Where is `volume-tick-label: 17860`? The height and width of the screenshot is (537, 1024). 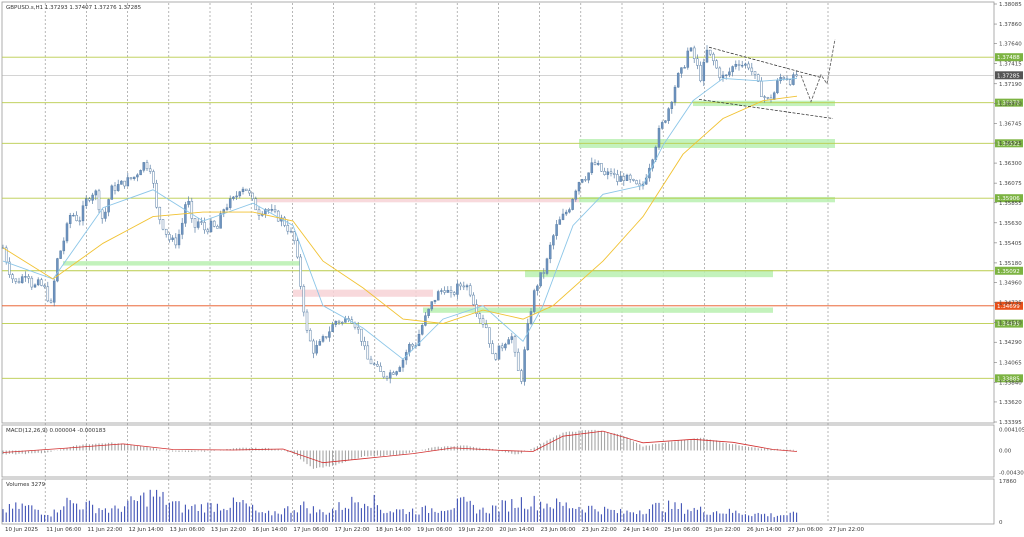 volume-tick-label: 17860 is located at coordinates (1008, 482).